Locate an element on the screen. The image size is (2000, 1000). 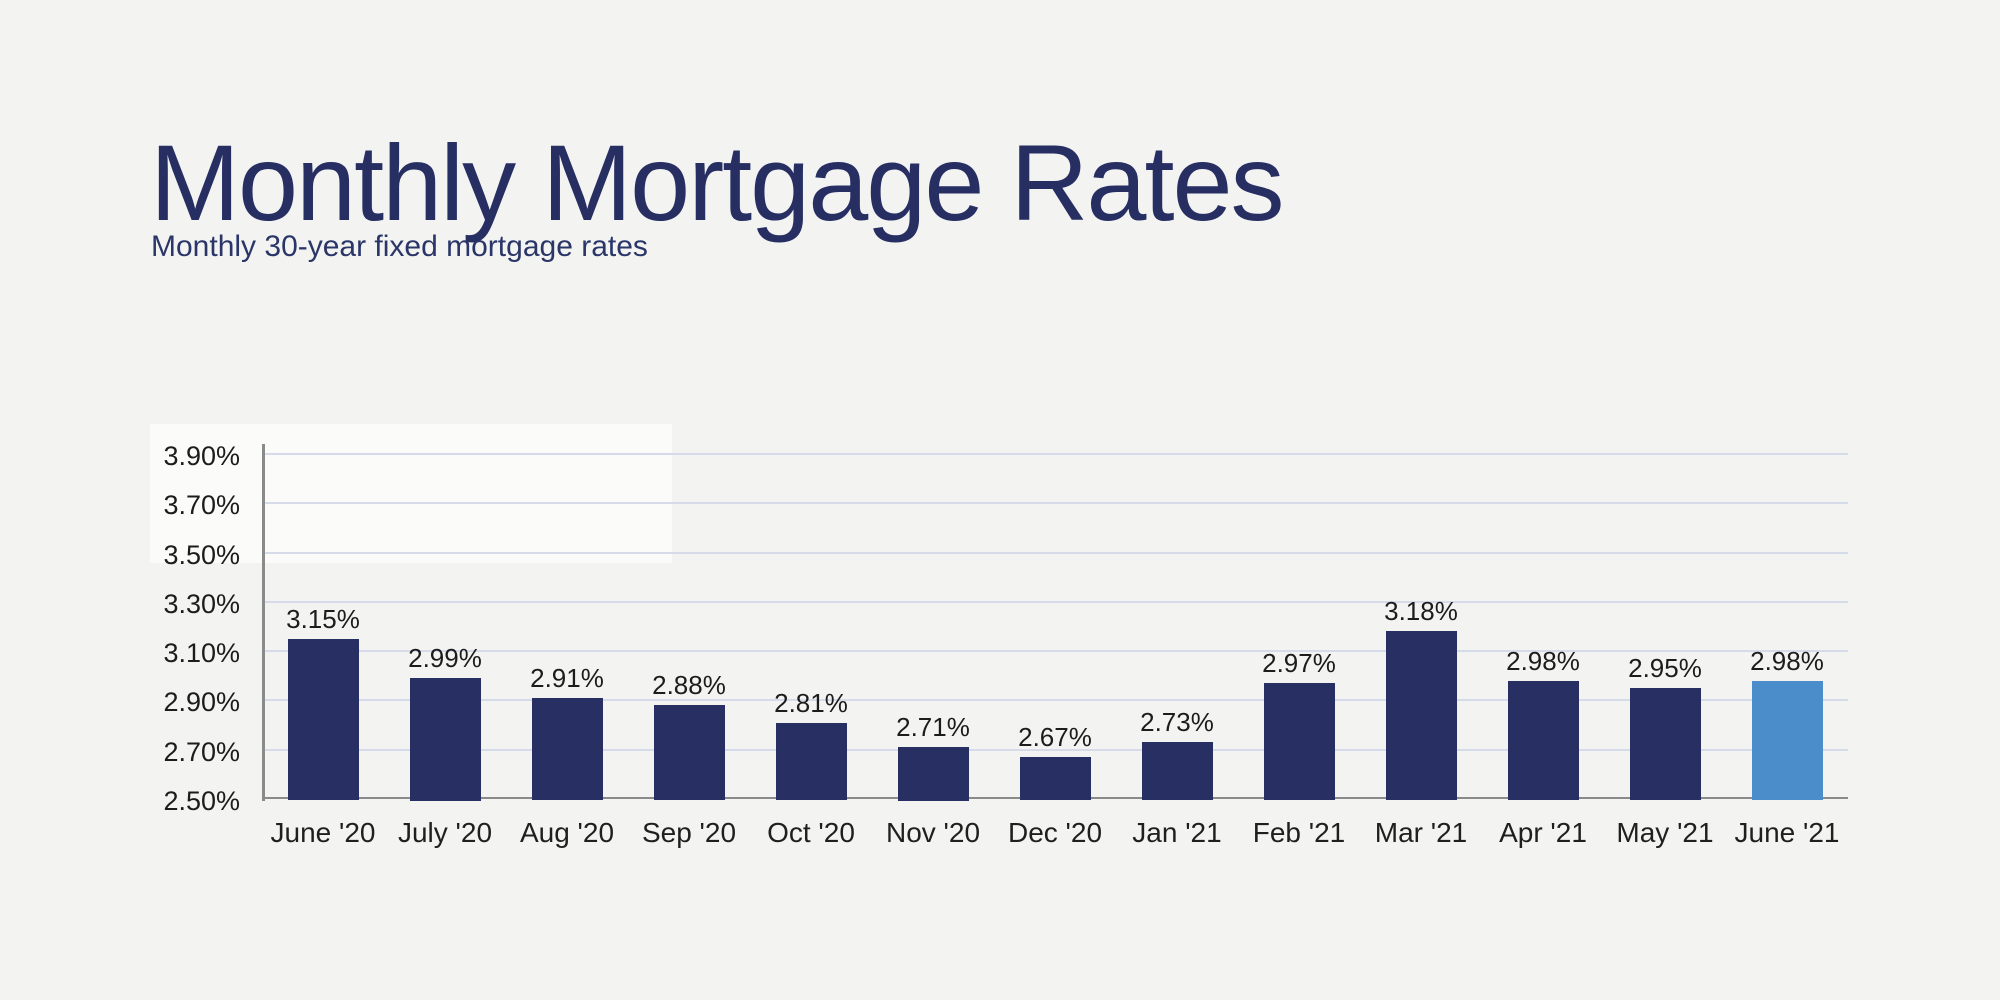
bar-value-label-june-20: 3.15% is located at coordinates (323, 618).